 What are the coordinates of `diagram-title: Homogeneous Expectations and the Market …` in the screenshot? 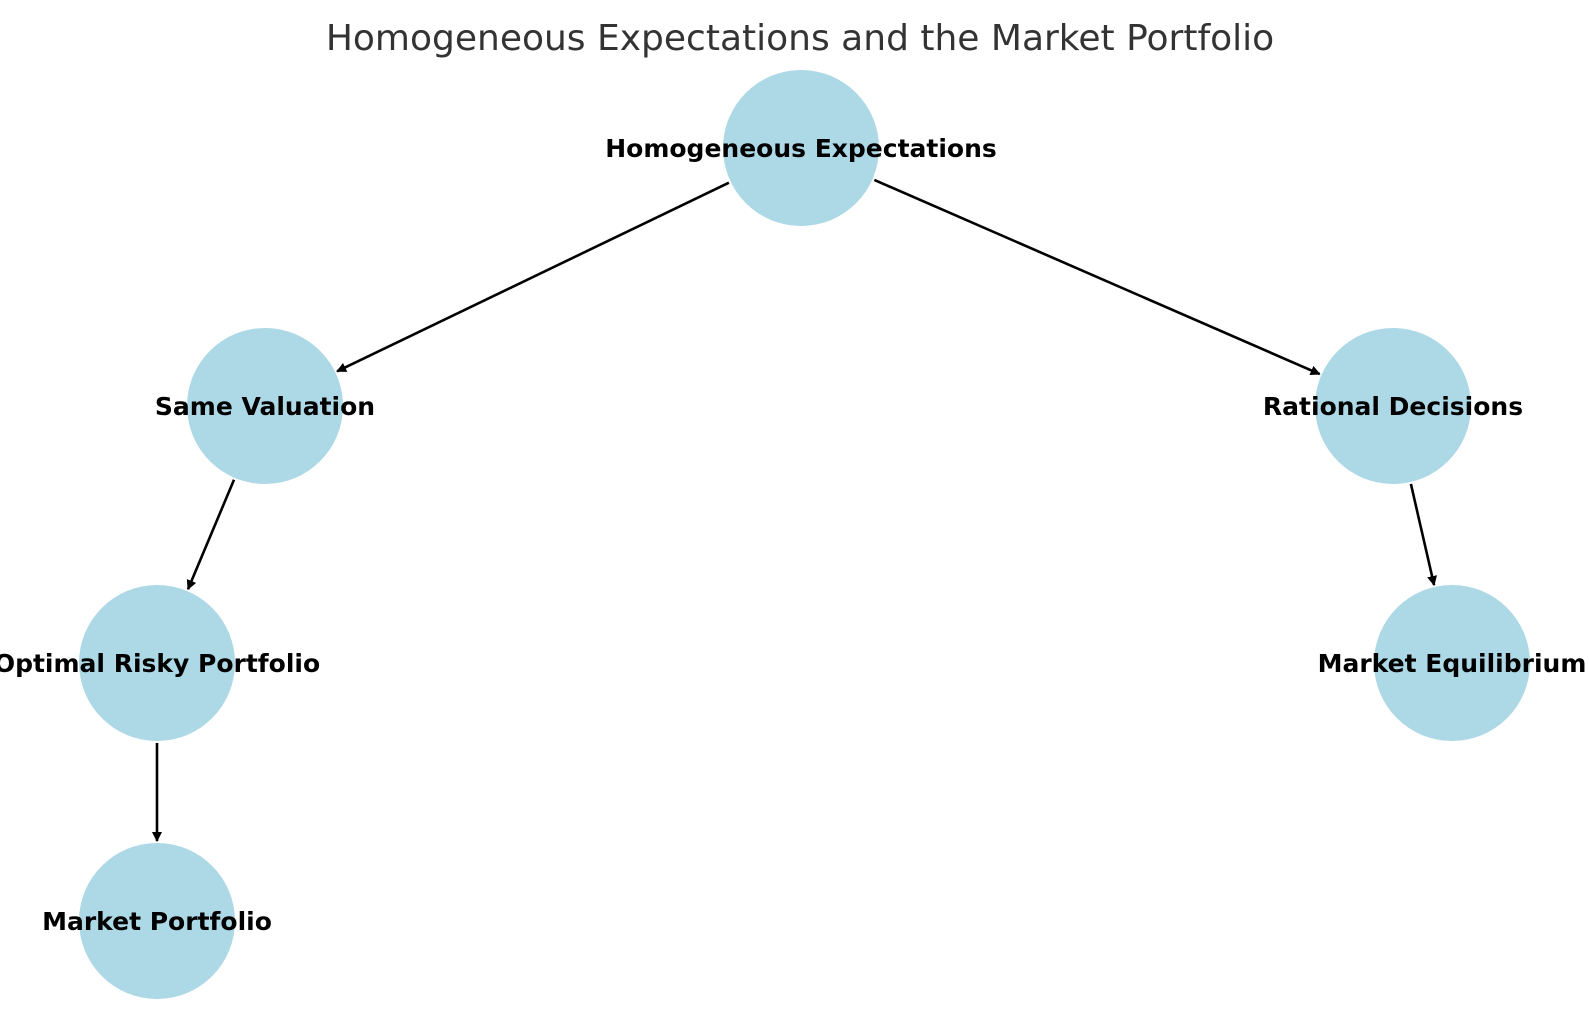 It's located at (800, 38).